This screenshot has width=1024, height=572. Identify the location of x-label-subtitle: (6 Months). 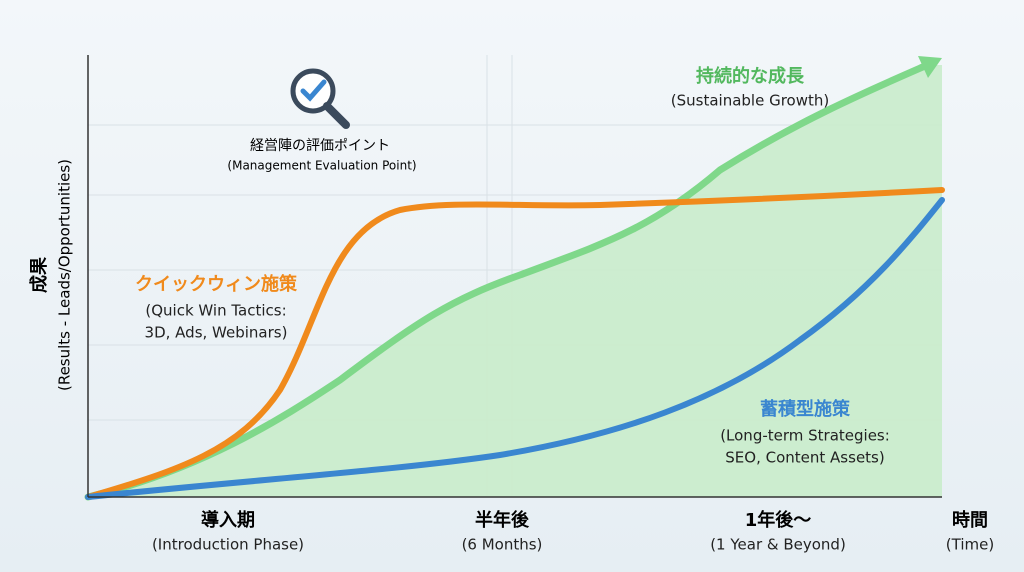
(502, 545).